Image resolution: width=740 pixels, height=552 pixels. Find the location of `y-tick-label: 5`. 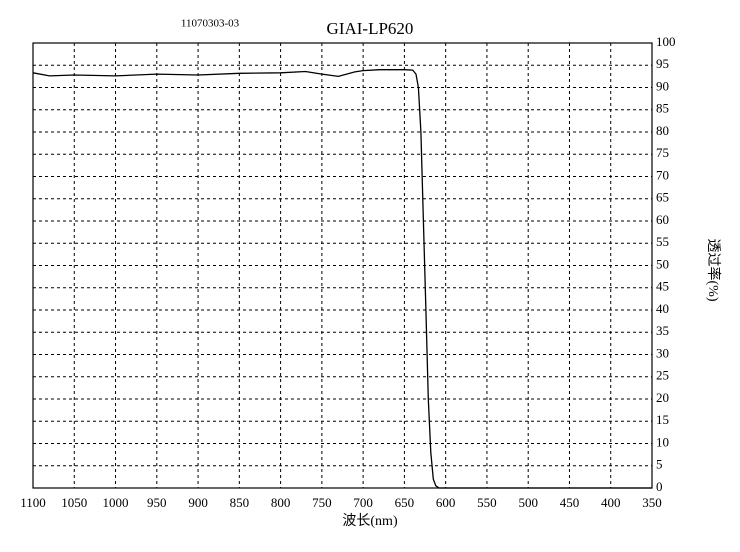

y-tick-label: 5 is located at coordinates (659, 464).